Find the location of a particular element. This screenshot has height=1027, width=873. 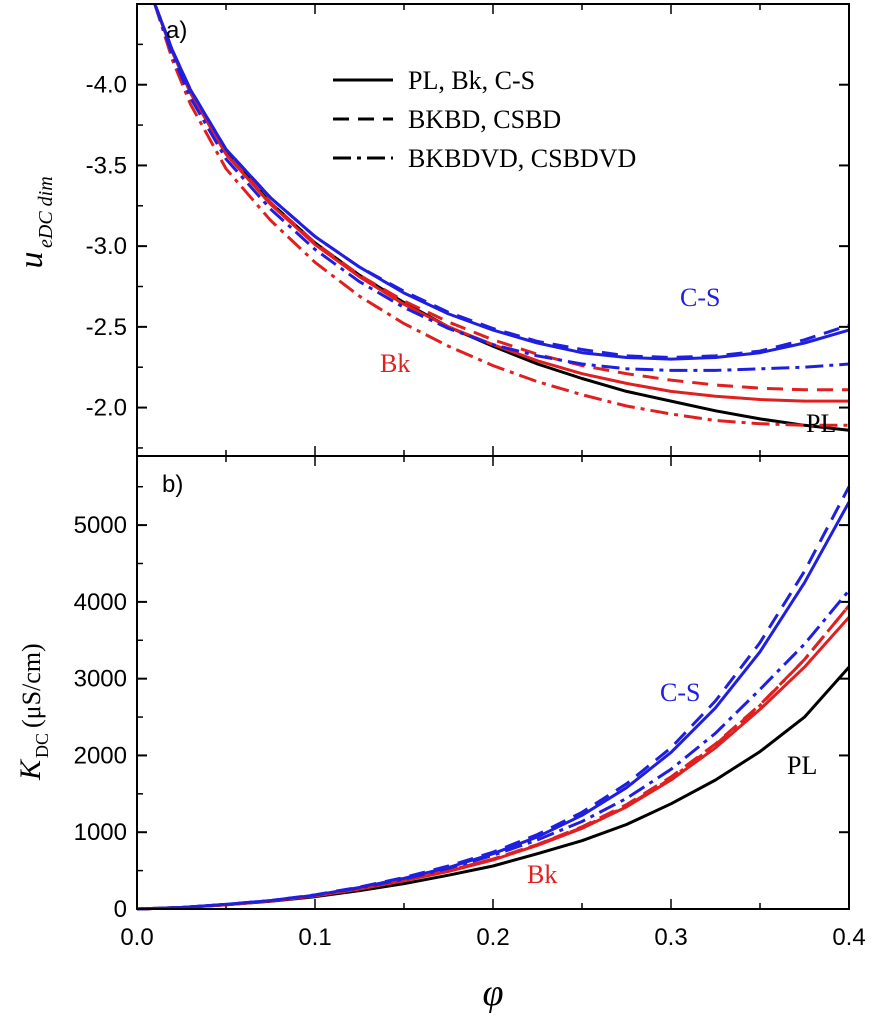

annotation-pl-a: PL is located at coordinates (821, 423).